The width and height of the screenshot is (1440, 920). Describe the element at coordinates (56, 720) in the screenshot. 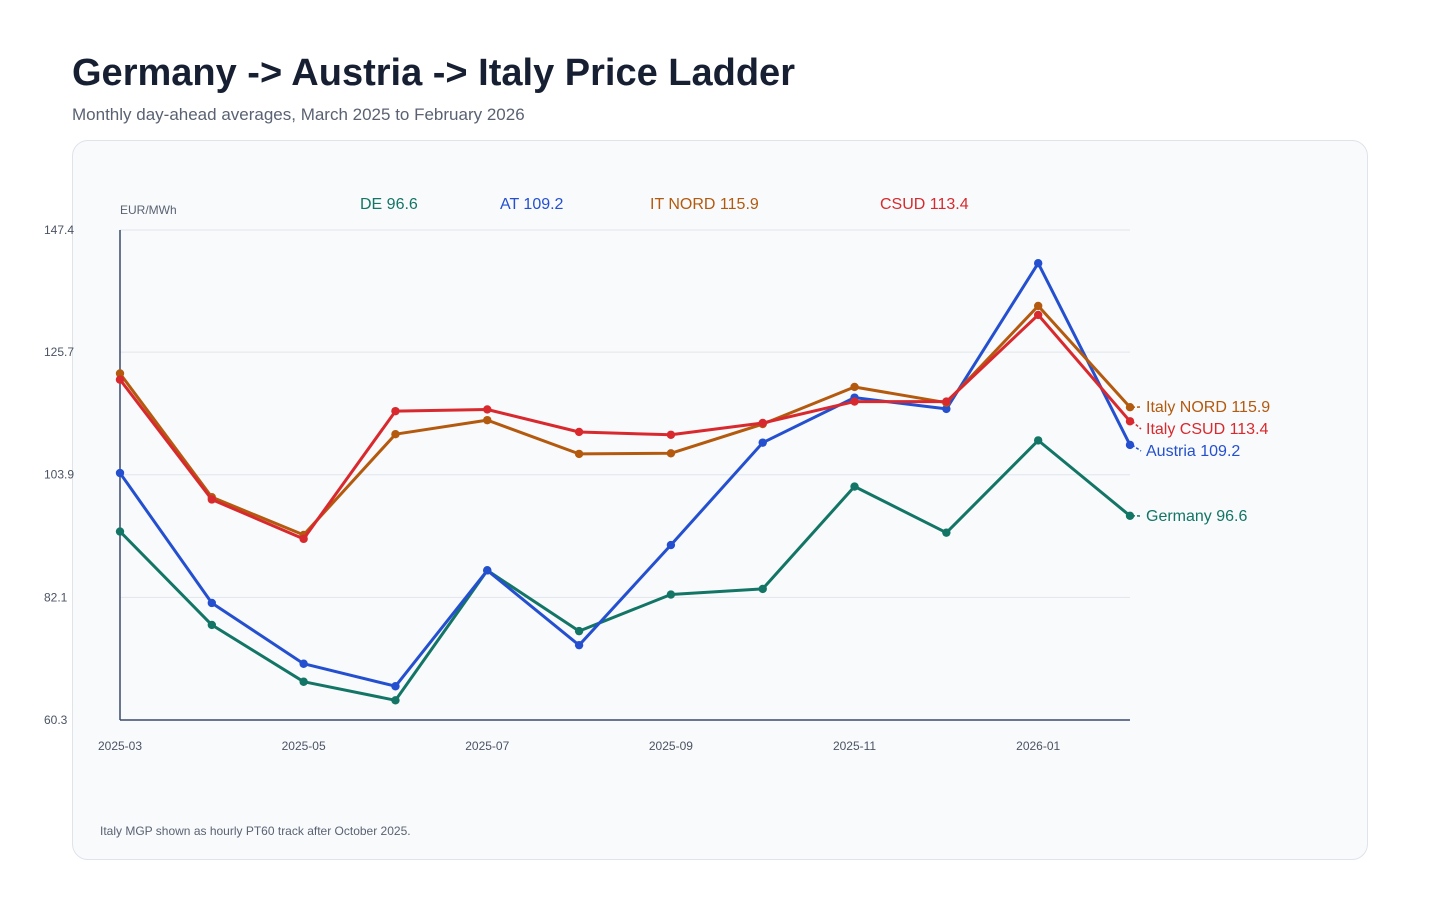

I see `y-tick-label: 60.3` at that location.